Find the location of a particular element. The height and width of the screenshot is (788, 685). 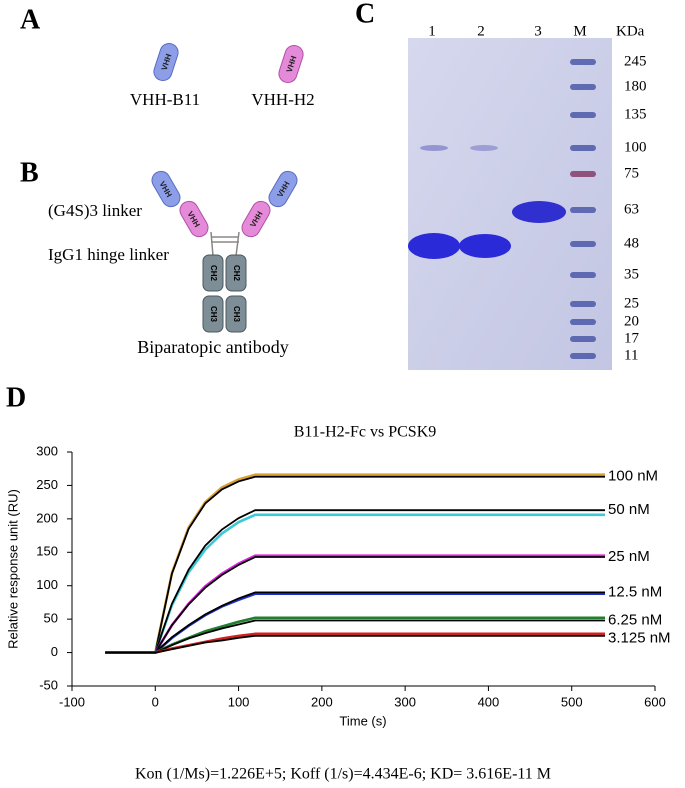

marker-size-label: 100 is located at coordinates (635, 147).